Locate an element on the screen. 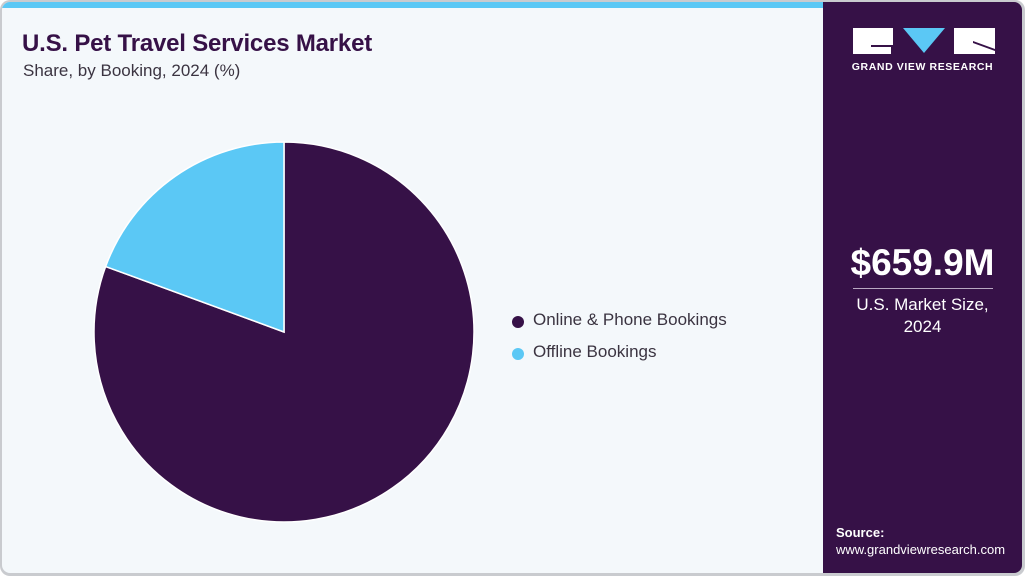 Image resolution: width=1025 pixels, height=576 pixels. chart-title: U.S. Pet Travel Services Market is located at coordinates (197, 43).